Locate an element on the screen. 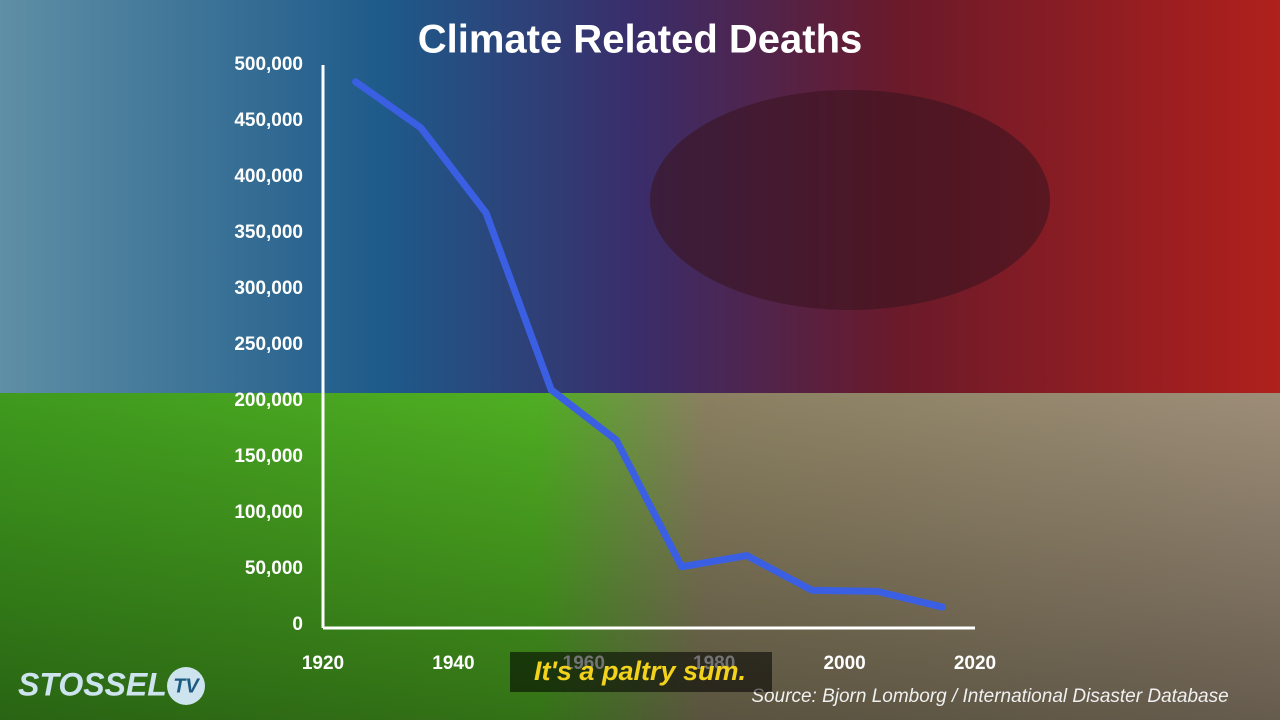  logo-badge is located at coordinates (186, 686).